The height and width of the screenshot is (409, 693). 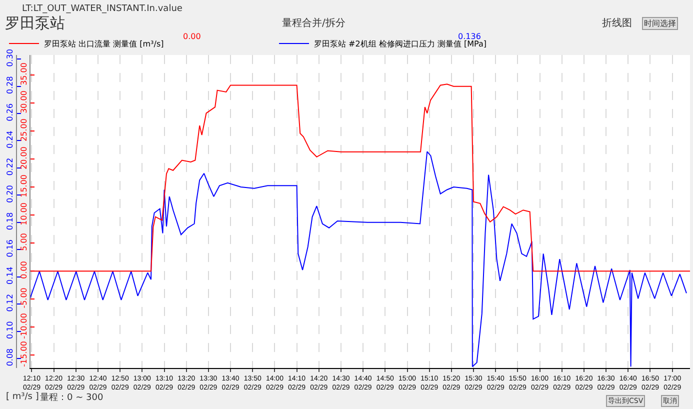 I want to click on text: LT:LT_OUT_WATER_INSTANT.In.value, so click(x=102, y=9).